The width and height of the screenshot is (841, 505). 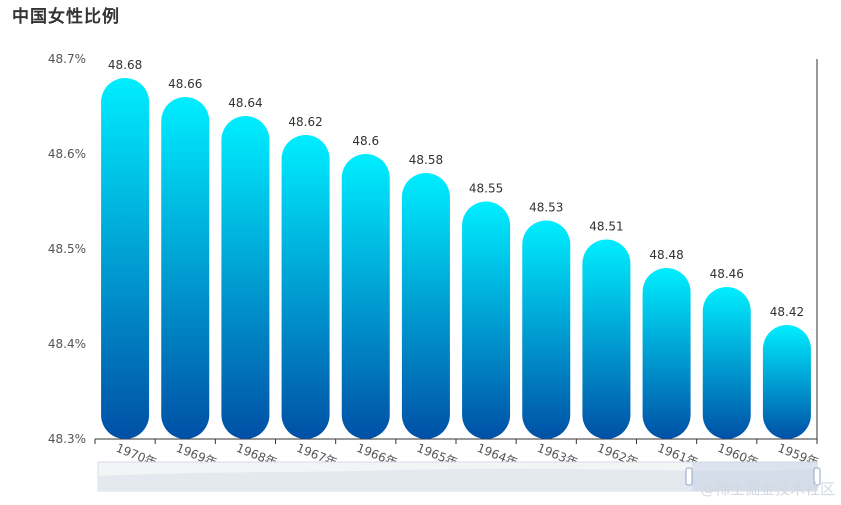 I want to click on data-zoom-preview, so click(x=457, y=479).